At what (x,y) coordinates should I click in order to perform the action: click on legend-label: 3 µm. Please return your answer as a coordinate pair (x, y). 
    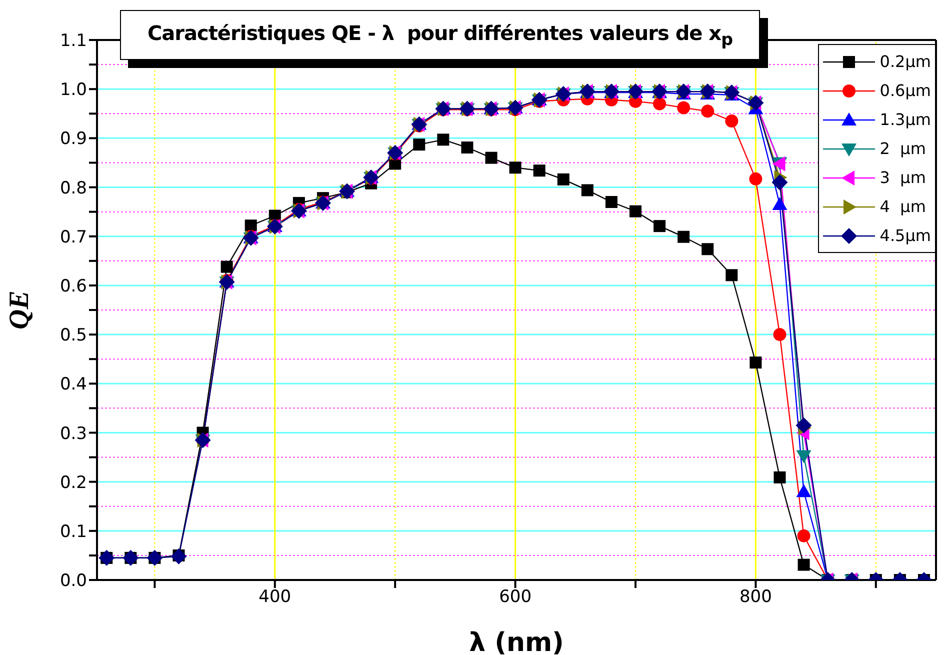
    Looking at the image, I should click on (903, 177).